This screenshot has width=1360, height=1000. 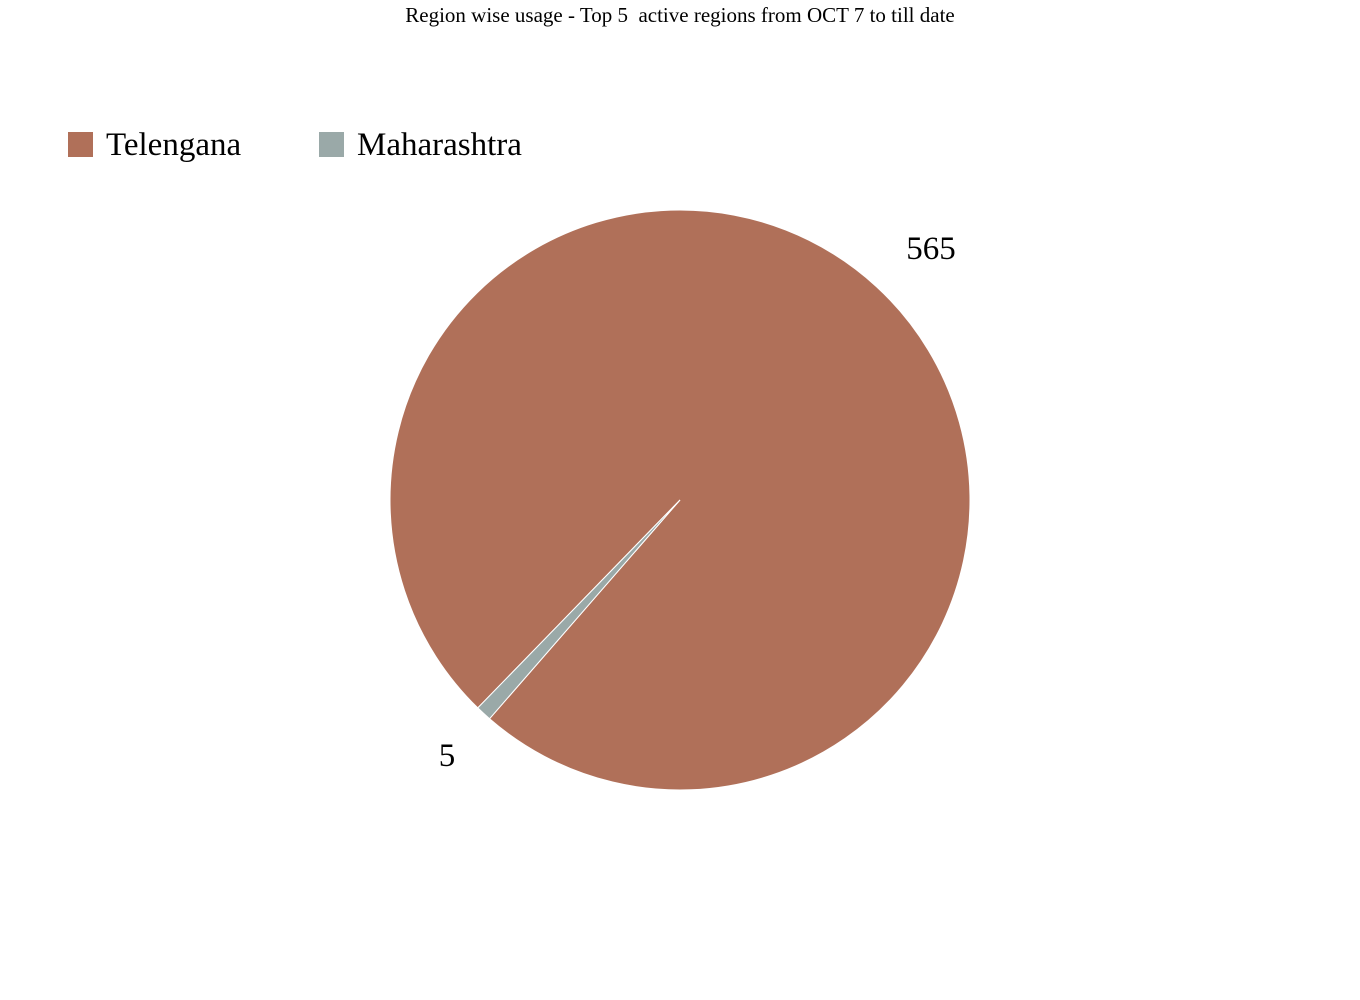 What do you see at coordinates (80, 144) in the screenshot?
I see `legend-swatch-telengana` at bounding box center [80, 144].